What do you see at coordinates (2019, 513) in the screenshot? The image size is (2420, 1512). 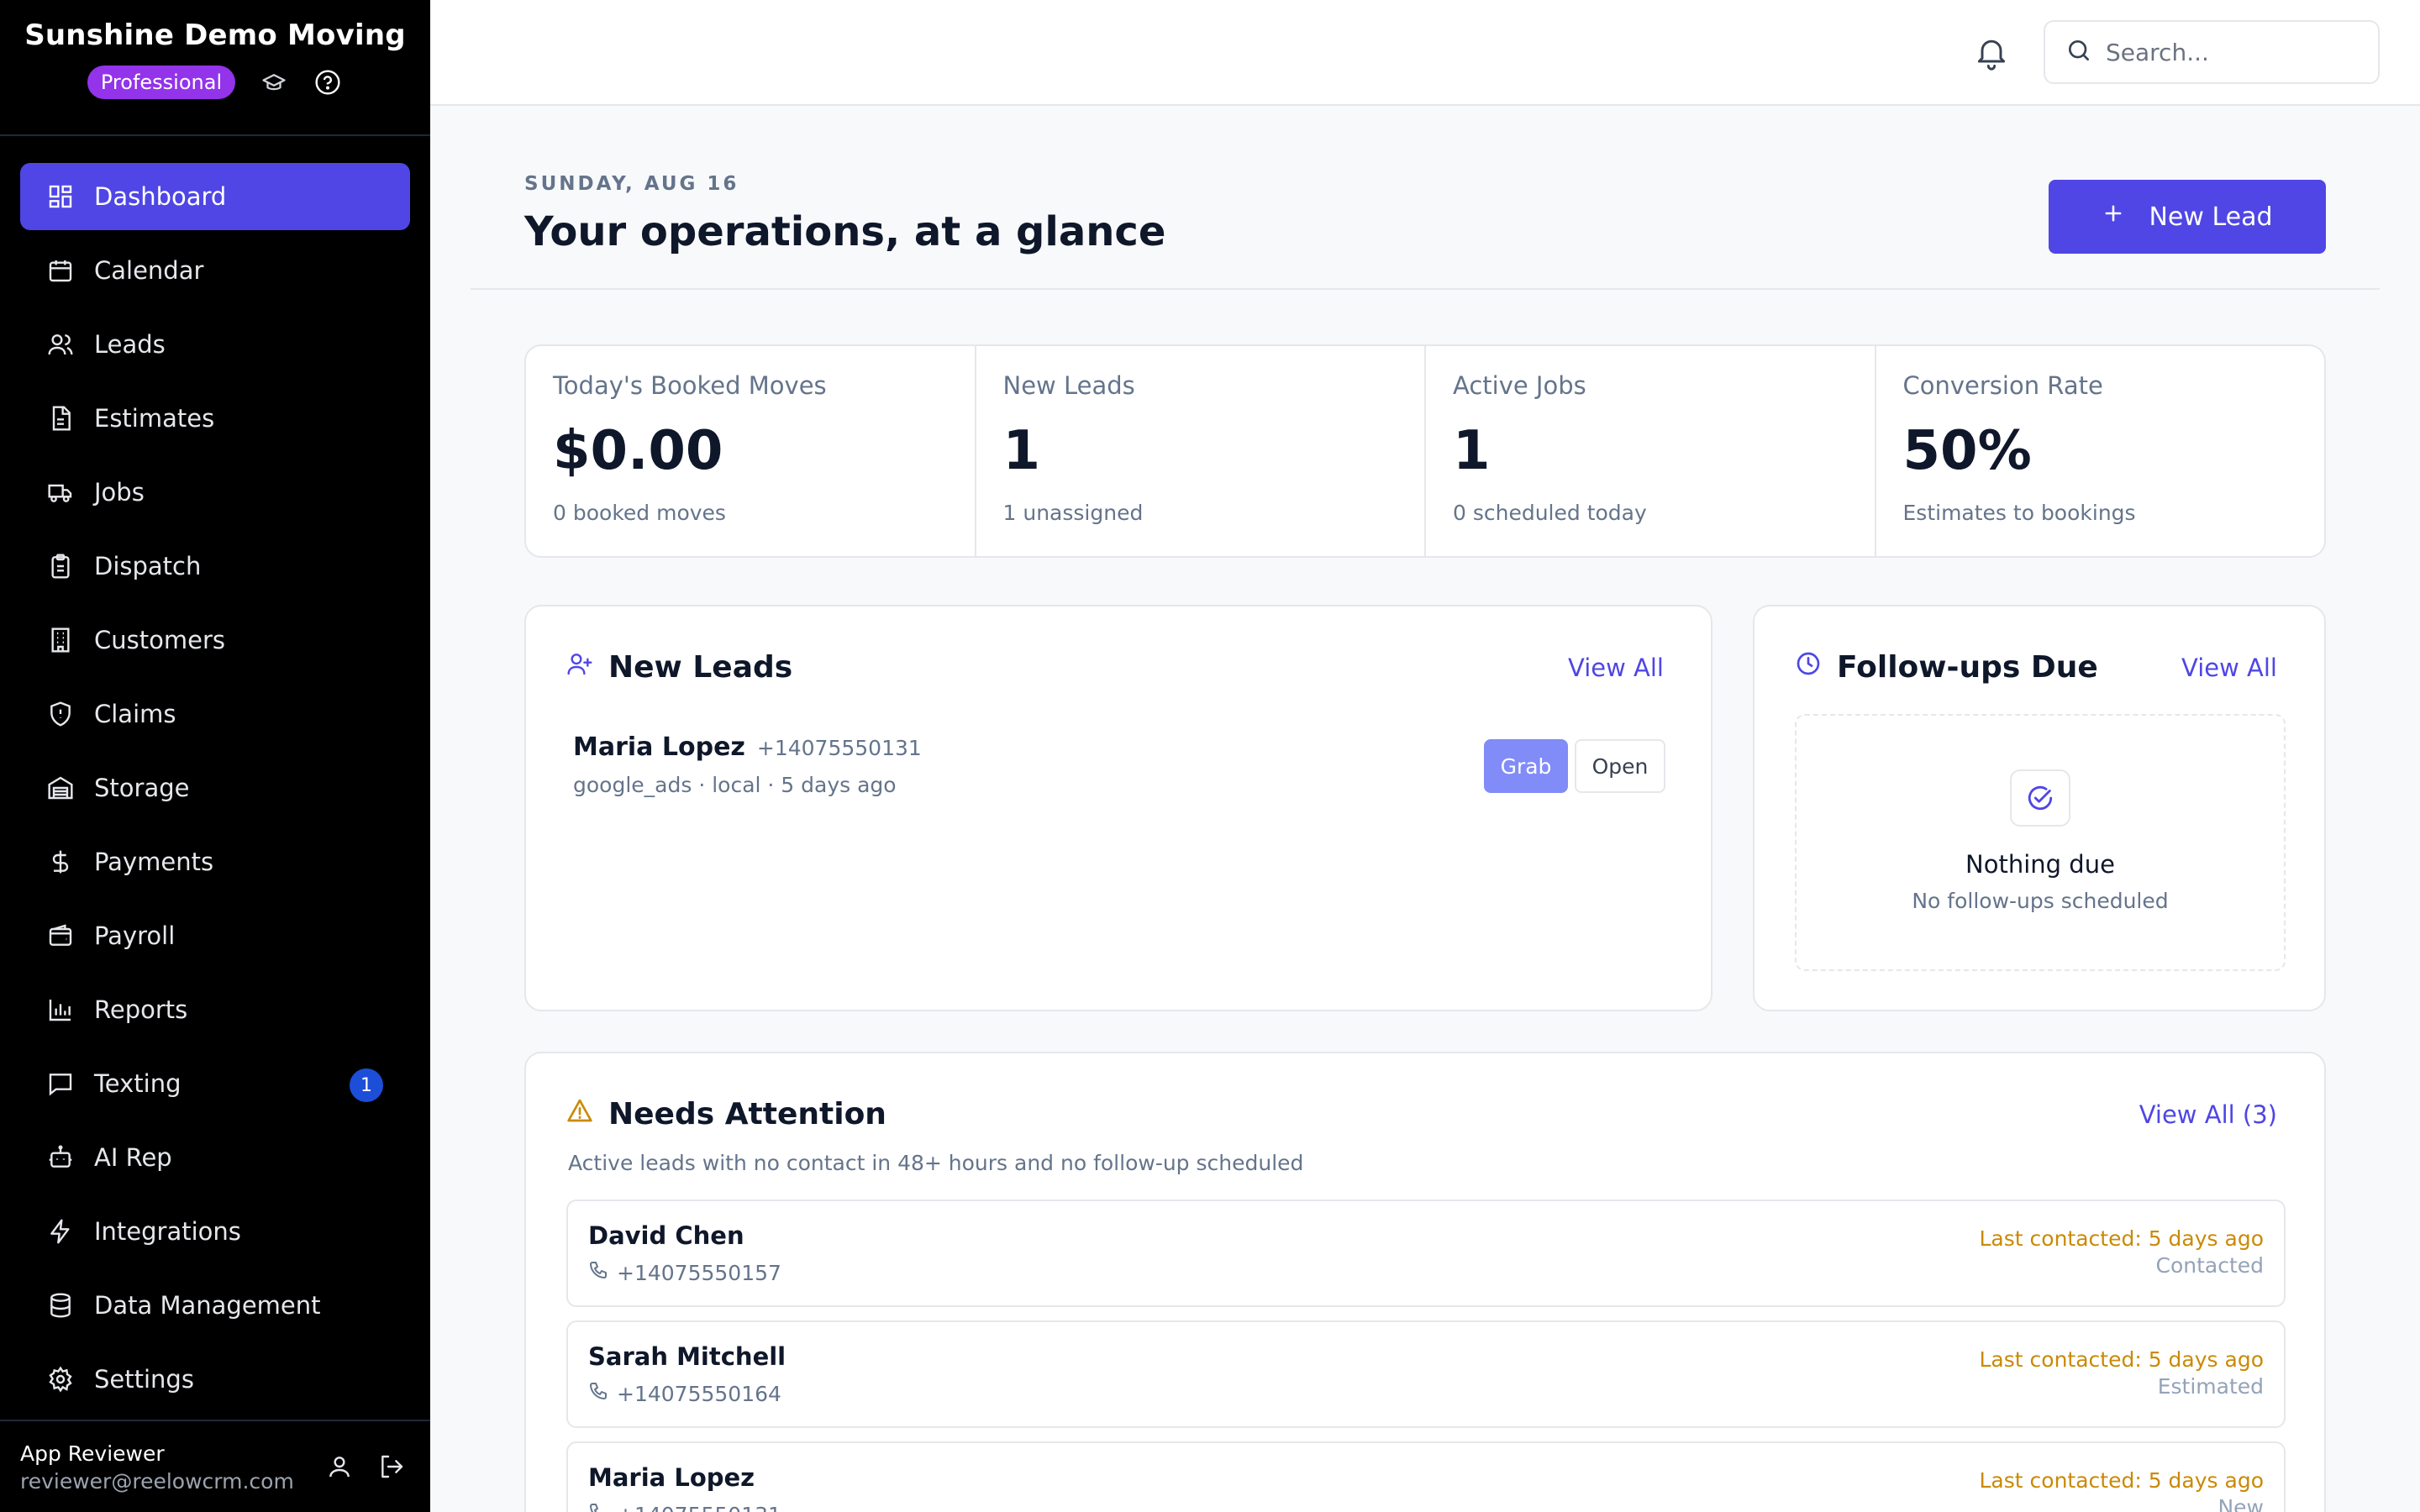 I see `stat-sub: Estimates to bookings` at bounding box center [2019, 513].